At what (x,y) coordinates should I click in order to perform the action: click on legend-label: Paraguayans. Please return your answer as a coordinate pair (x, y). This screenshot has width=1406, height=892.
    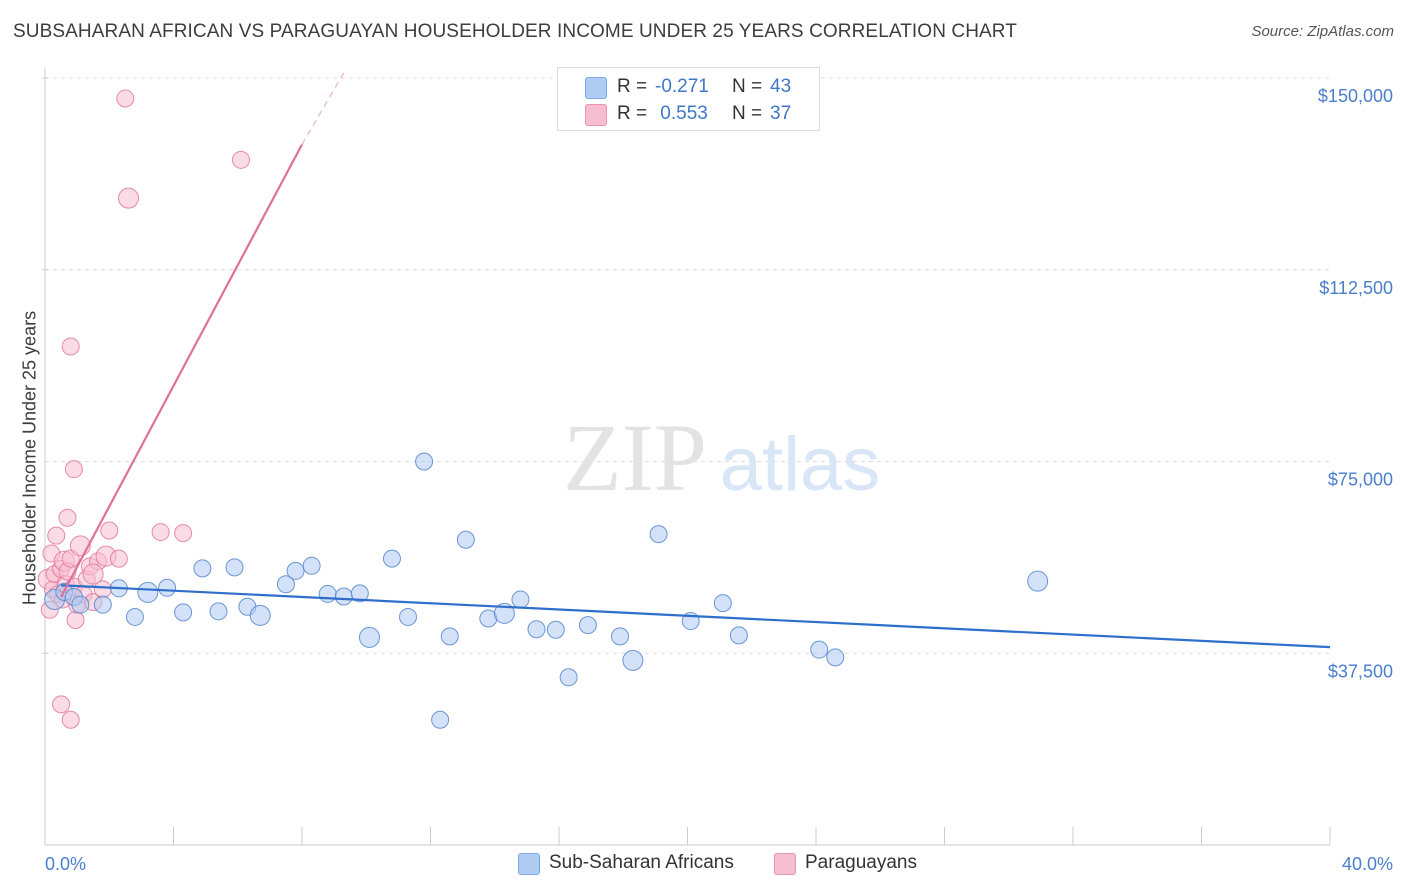
    Looking at the image, I should click on (861, 862).